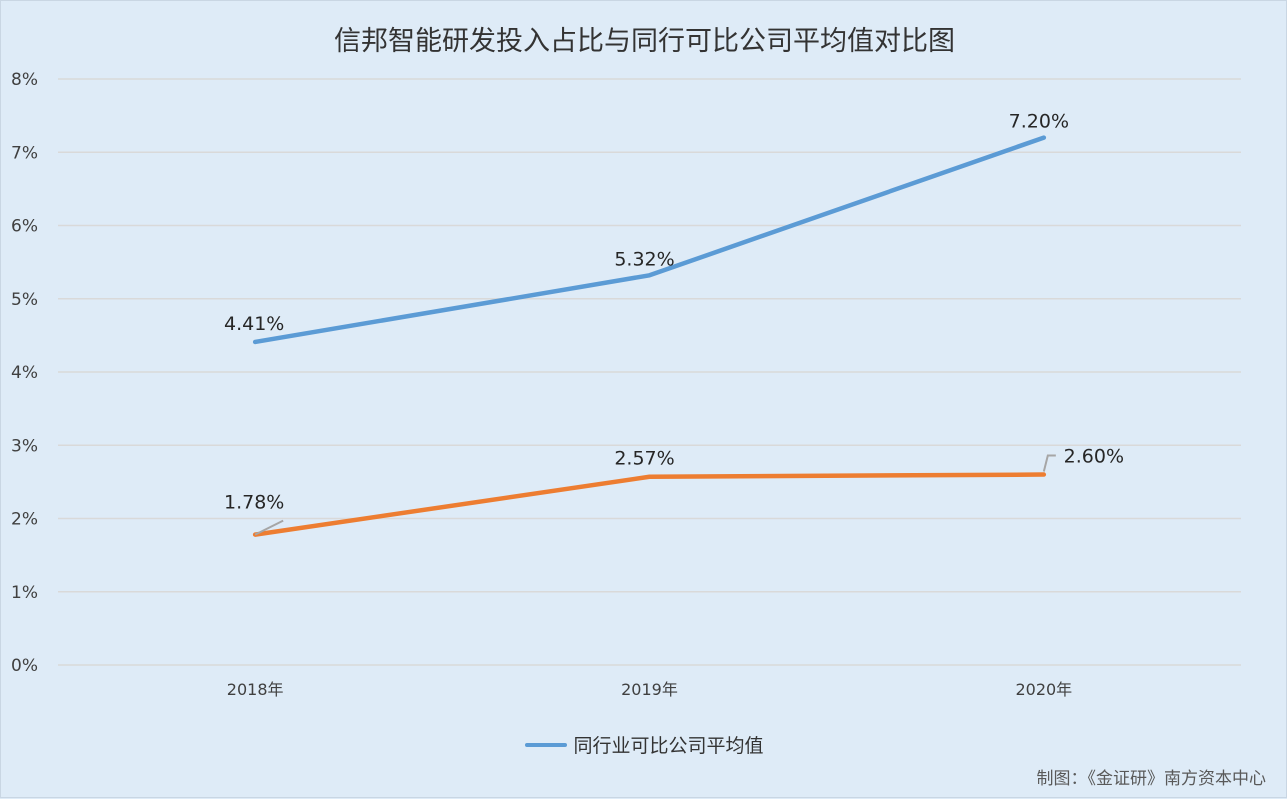  I want to click on y-tick-label: 1%, so click(24, 593).